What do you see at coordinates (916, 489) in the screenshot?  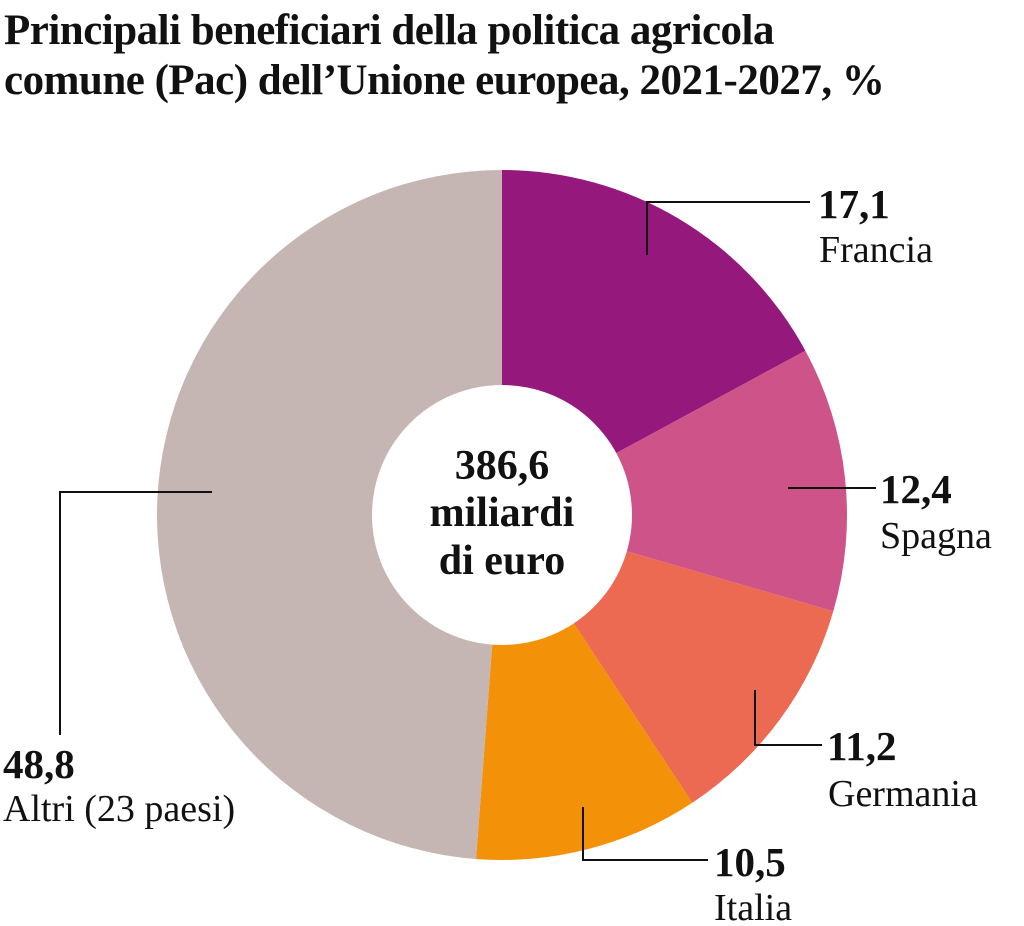 I see `value-label-spagna: 12,4` at bounding box center [916, 489].